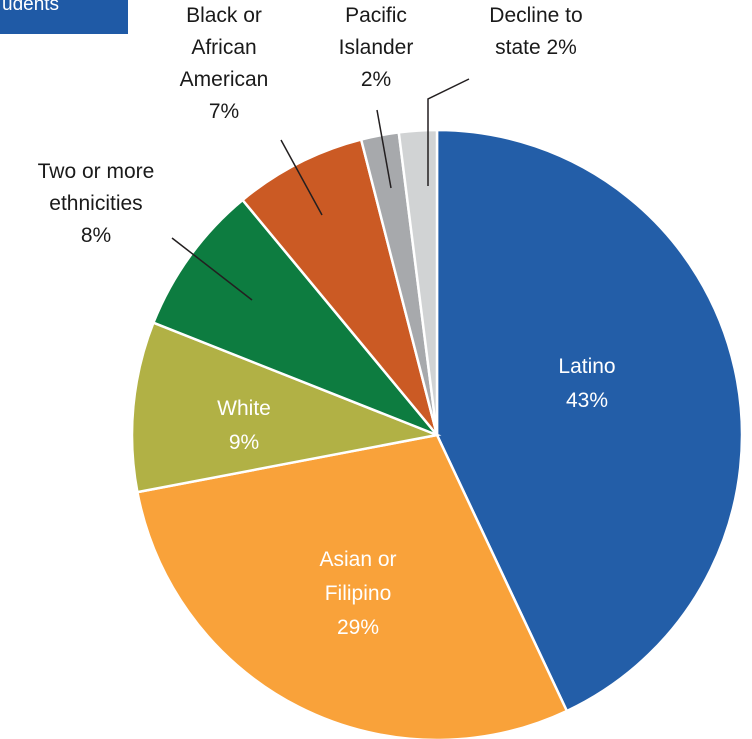 The image size is (752, 739). I want to click on leader-line-decline-to-state, so click(448, 132).